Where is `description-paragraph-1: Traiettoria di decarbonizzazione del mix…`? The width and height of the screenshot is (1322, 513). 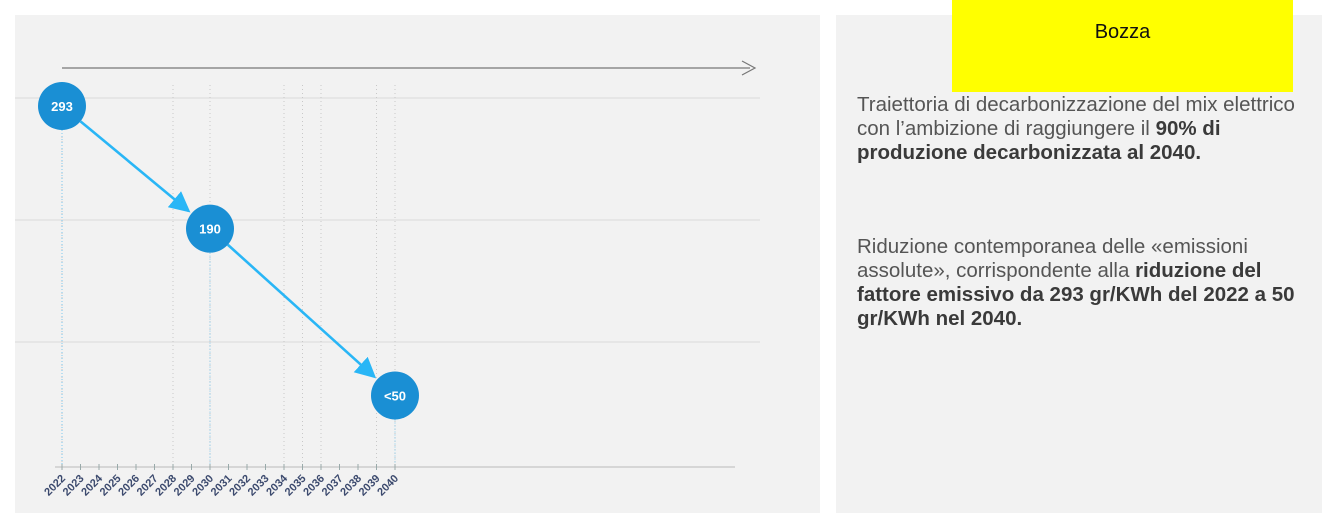
description-paragraph-1: Traiettoria di decarbonizzazione del mix… is located at coordinates (1084, 129).